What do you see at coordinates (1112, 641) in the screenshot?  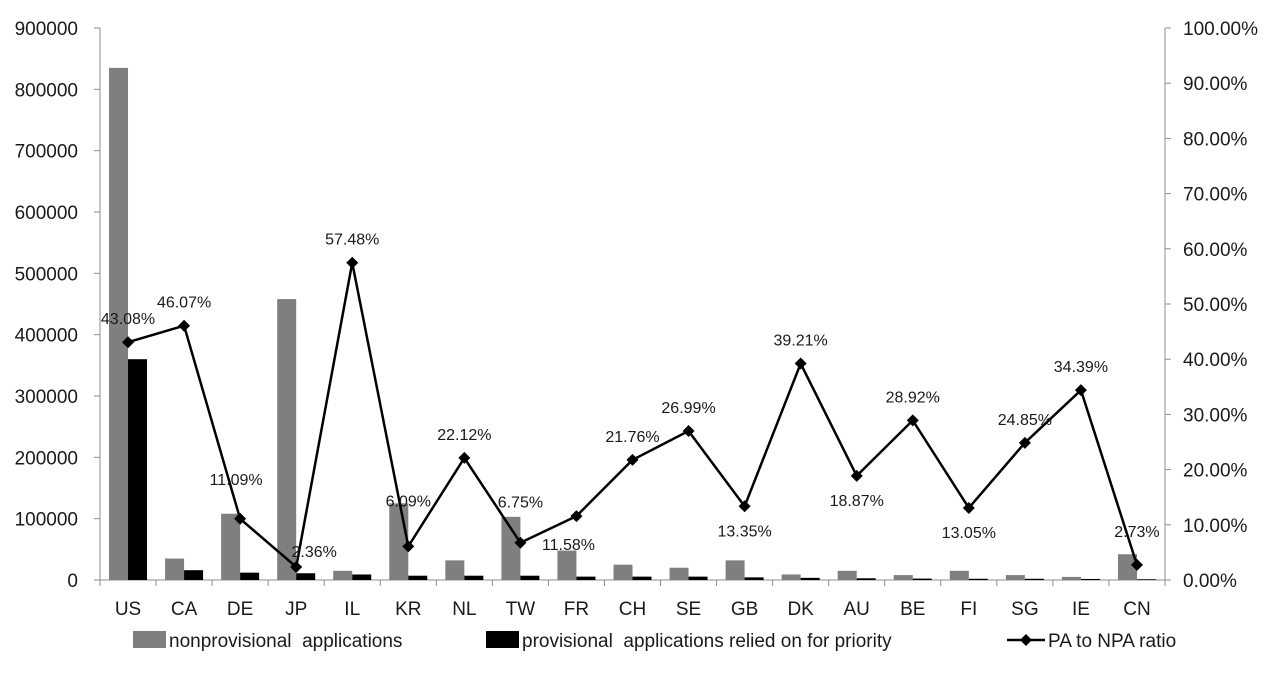 I see `legend-label-ratio: PA to NPA ratio` at bounding box center [1112, 641].